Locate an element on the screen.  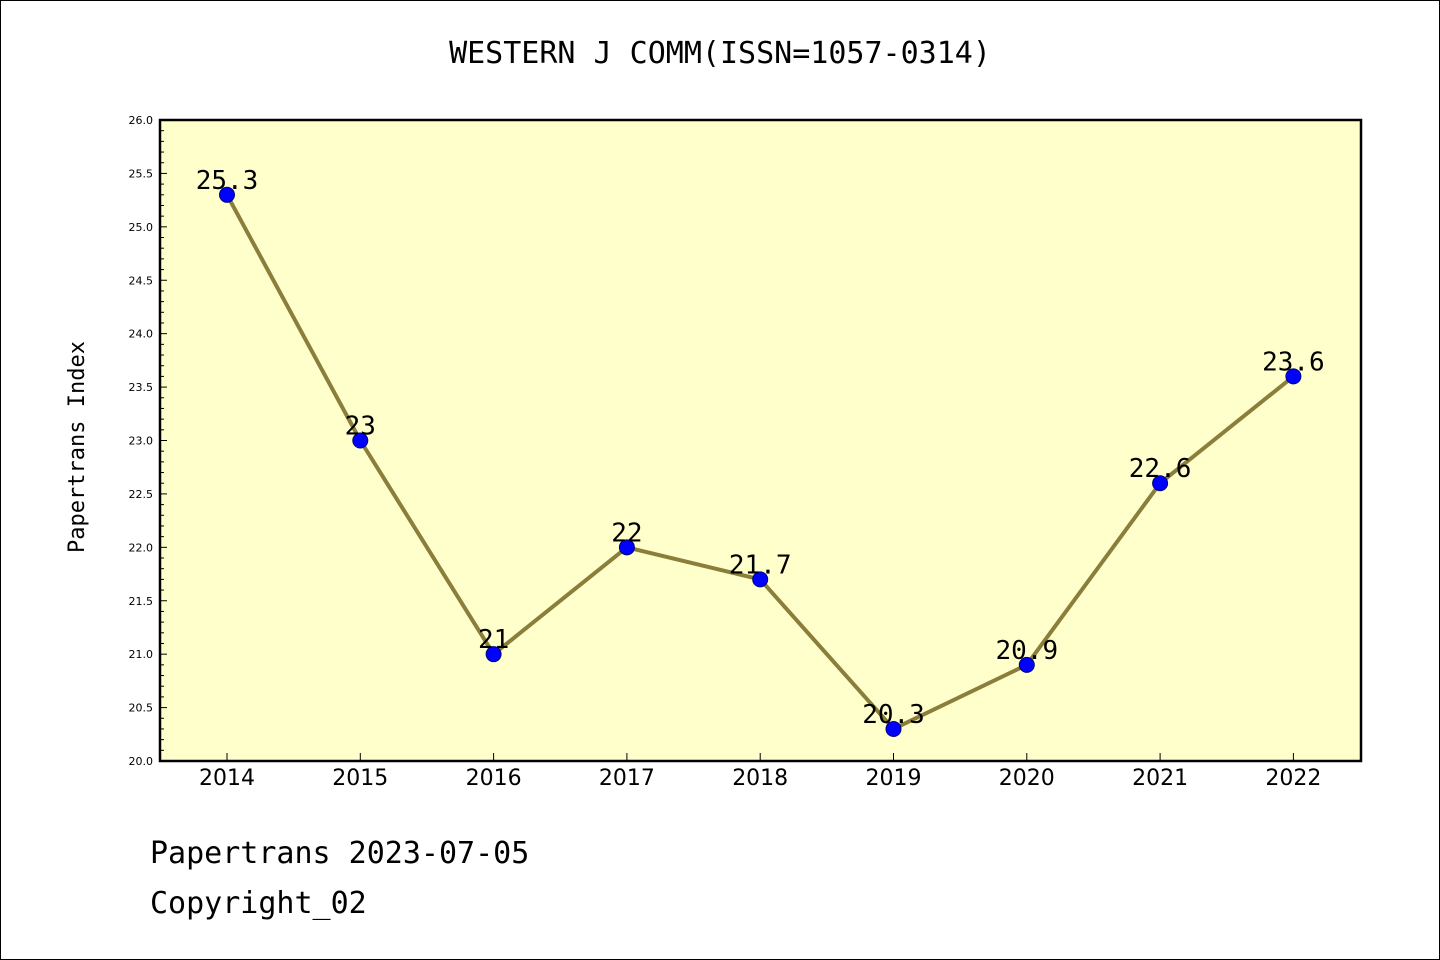
data-label: 21.7 is located at coordinates (760, 565).